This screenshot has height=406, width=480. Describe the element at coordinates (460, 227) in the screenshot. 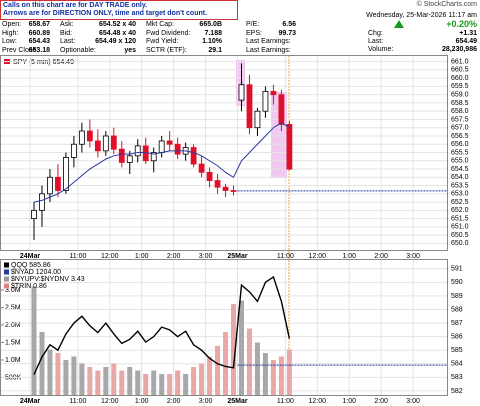

I see `y-tick-label: 651.0` at that location.